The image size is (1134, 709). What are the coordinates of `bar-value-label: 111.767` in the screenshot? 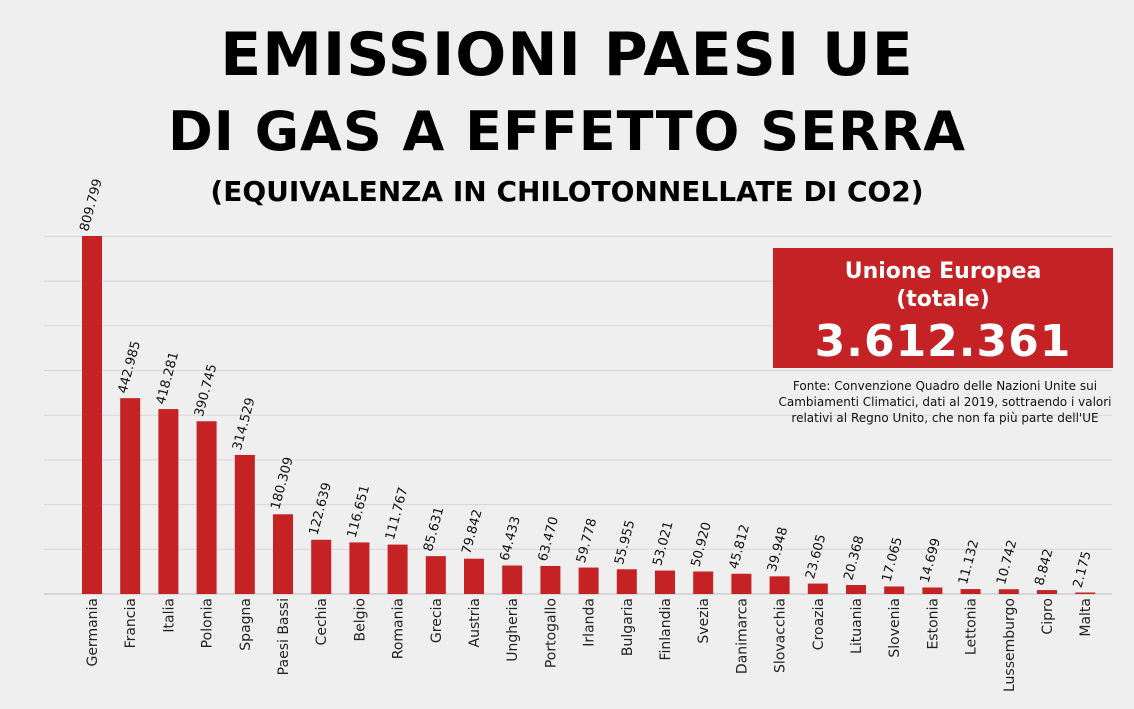 It's located at (397, 514).